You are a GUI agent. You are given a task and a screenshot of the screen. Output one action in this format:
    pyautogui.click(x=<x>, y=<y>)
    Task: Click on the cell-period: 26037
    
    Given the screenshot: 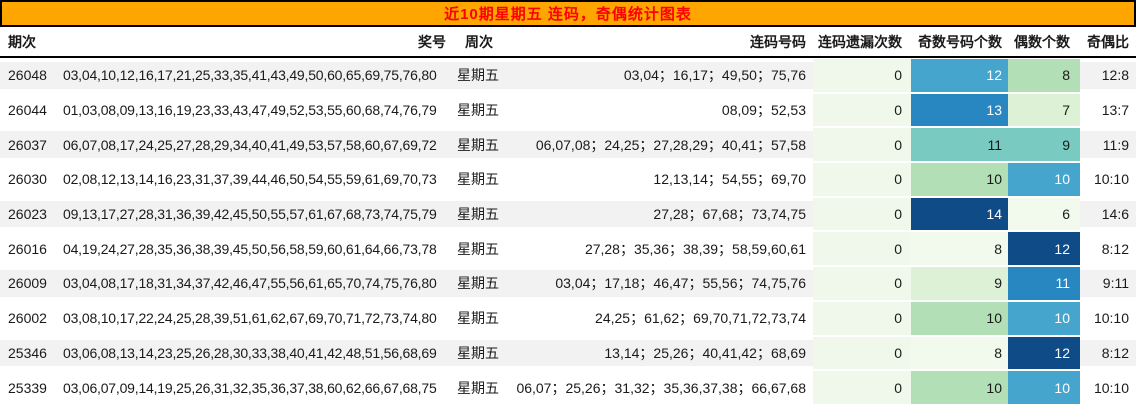 What is the action you would take?
    pyautogui.click(x=30, y=145)
    